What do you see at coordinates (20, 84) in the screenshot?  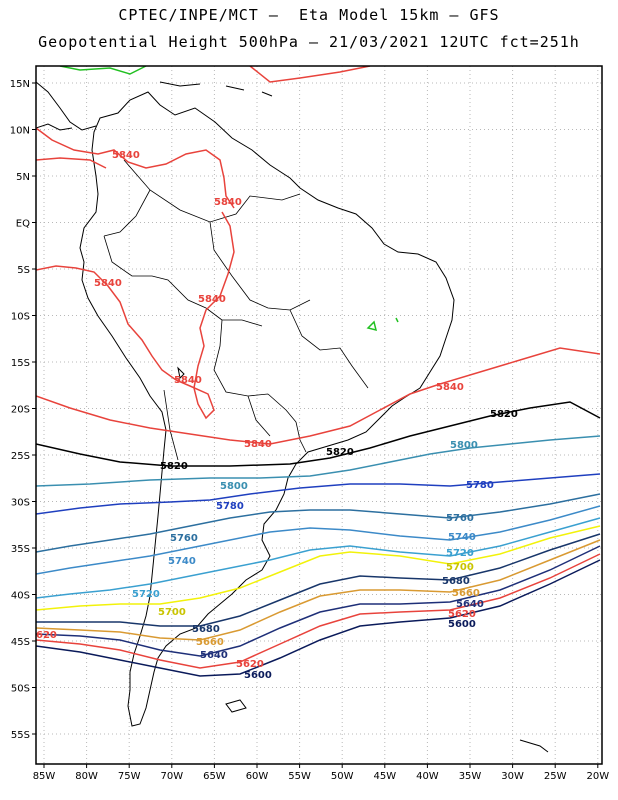 I see `lat-label: 15N` at bounding box center [20, 84].